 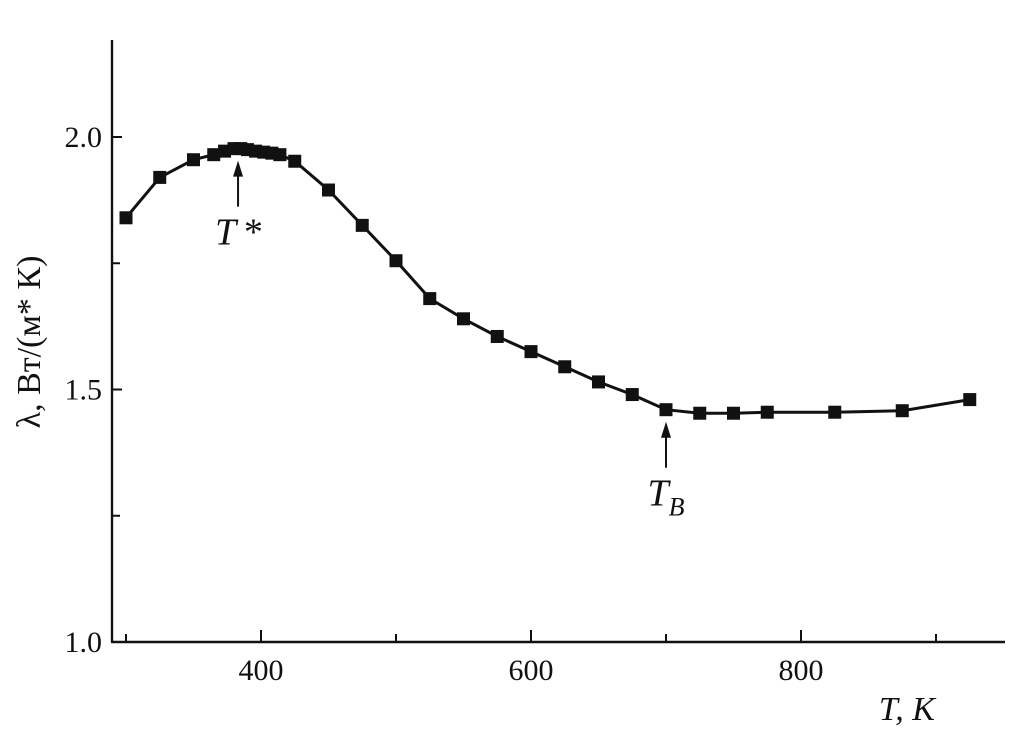 I want to click on x-axis-title: T, K, so click(x=908, y=709).